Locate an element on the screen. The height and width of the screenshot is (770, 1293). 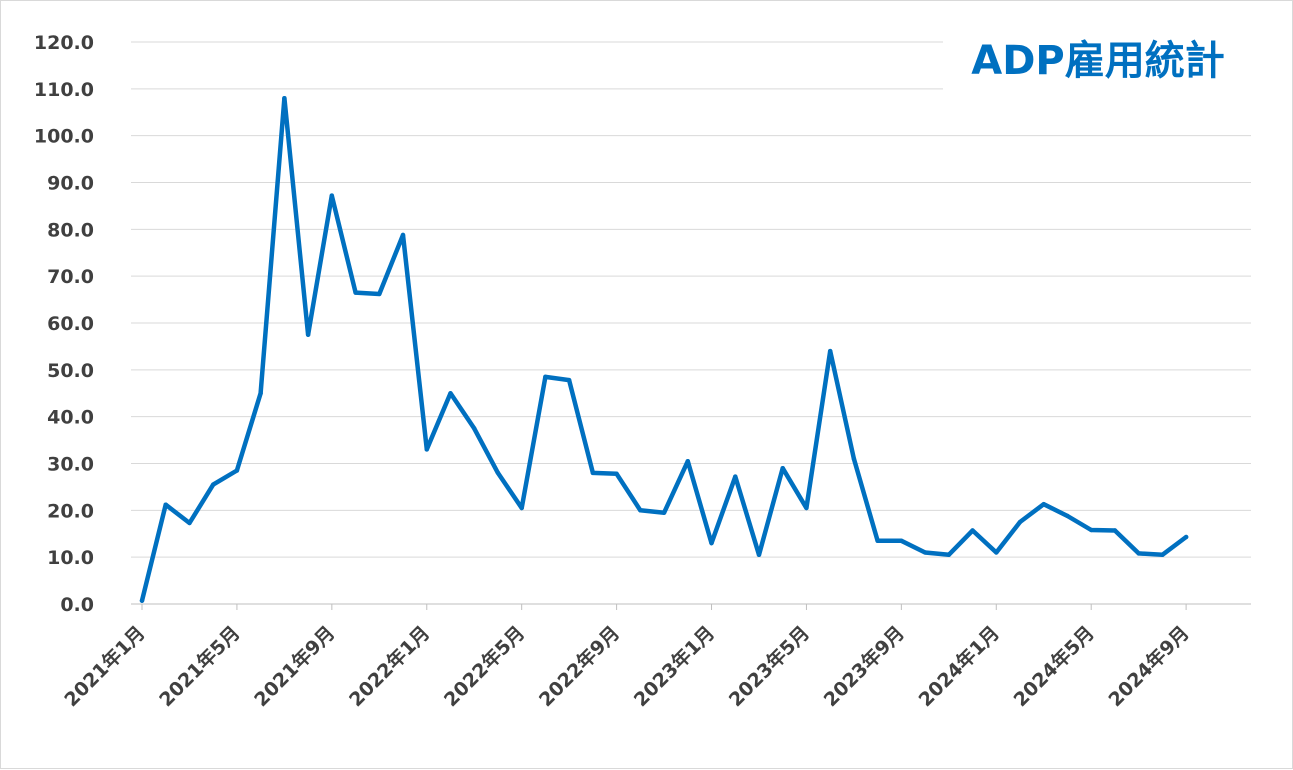
x-axis is located at coordinates (691, 606).